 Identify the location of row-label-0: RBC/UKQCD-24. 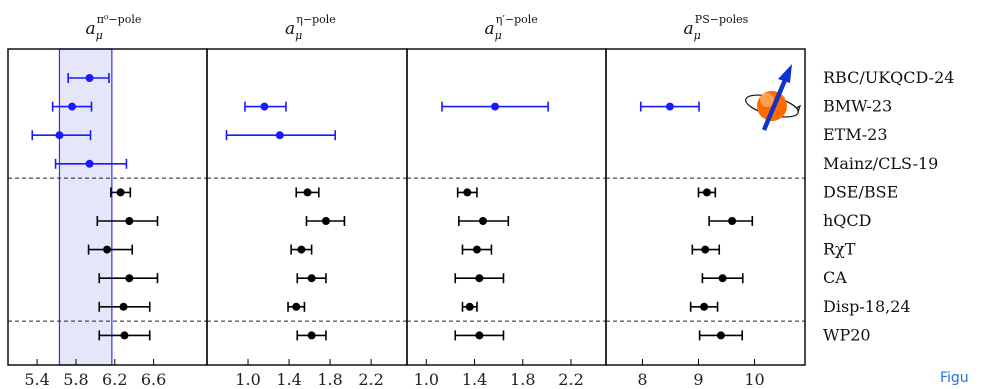
(888, 77).